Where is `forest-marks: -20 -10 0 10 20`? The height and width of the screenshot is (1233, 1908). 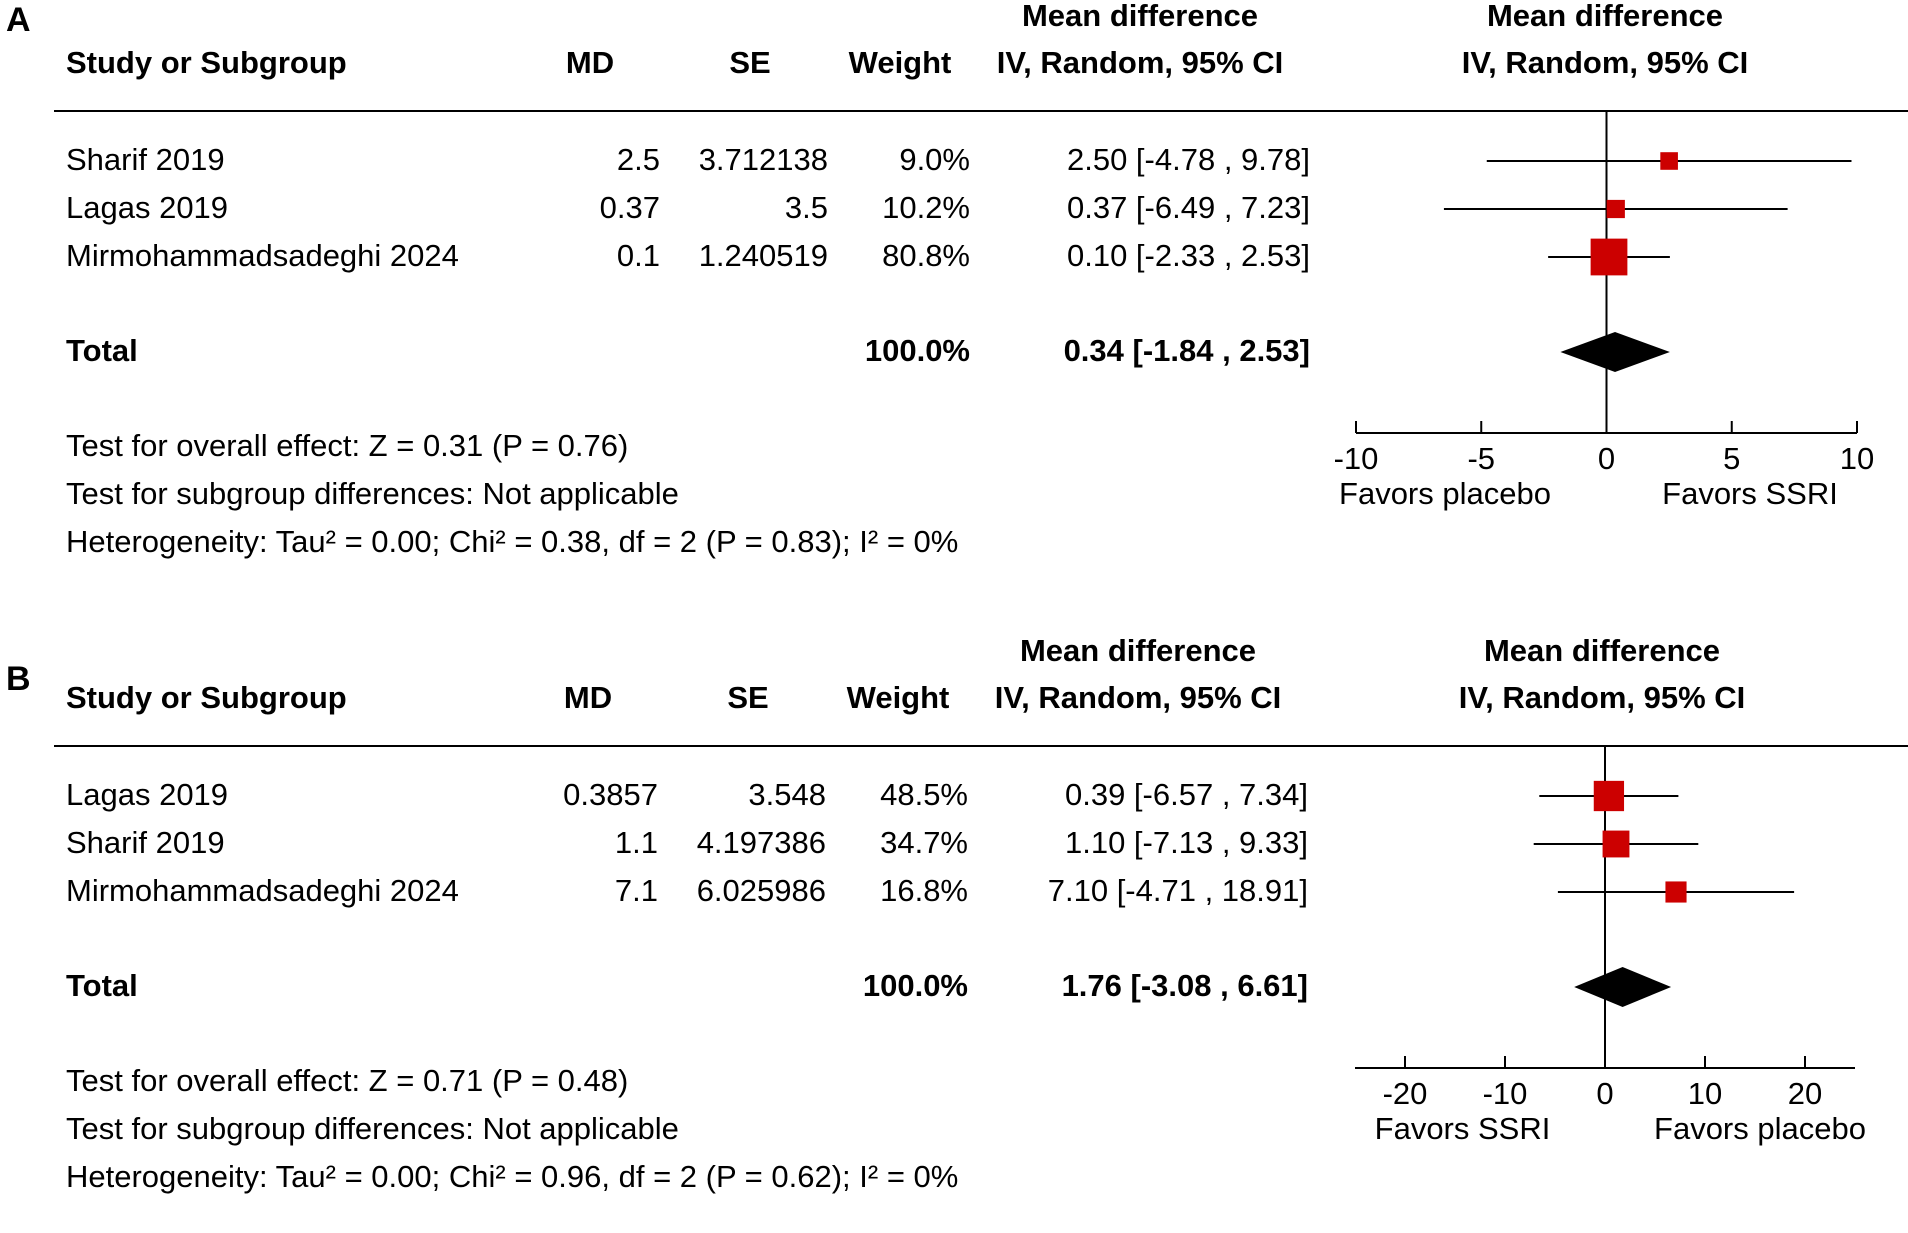
forest-marks: -20 -10 0 10 20 is located at coordinates (1605, 929).